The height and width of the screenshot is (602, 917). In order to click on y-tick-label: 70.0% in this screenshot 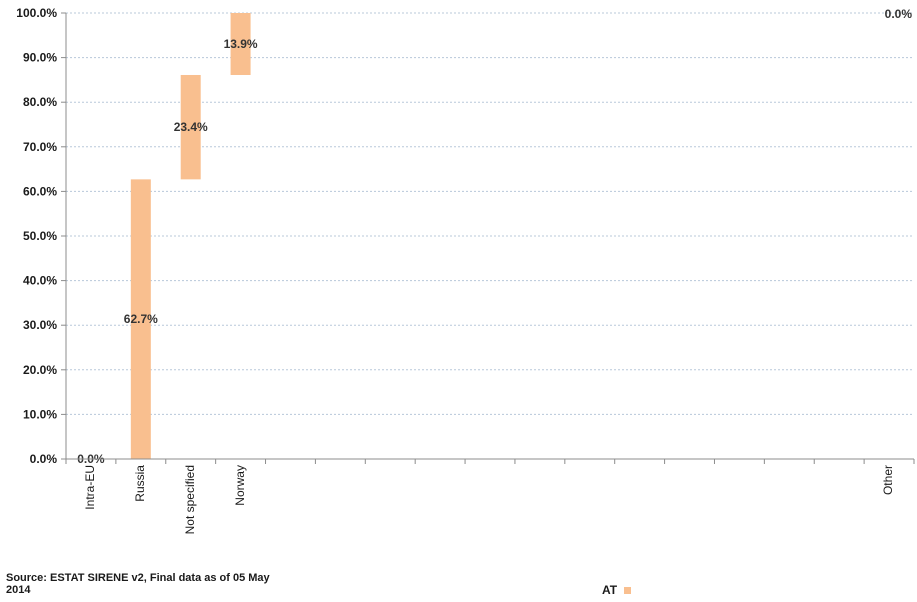, I will do `click(40, 147)`.